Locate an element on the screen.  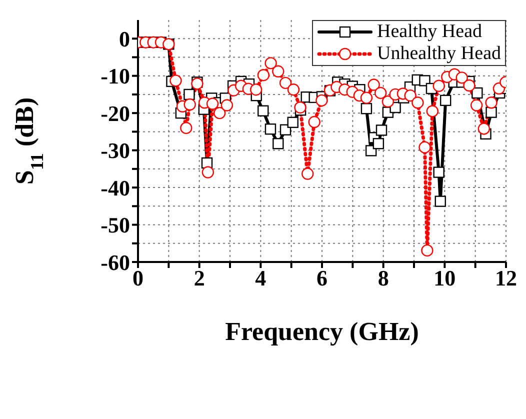
legend-label: Unhealthy Head is located at coordinates (439, 54).